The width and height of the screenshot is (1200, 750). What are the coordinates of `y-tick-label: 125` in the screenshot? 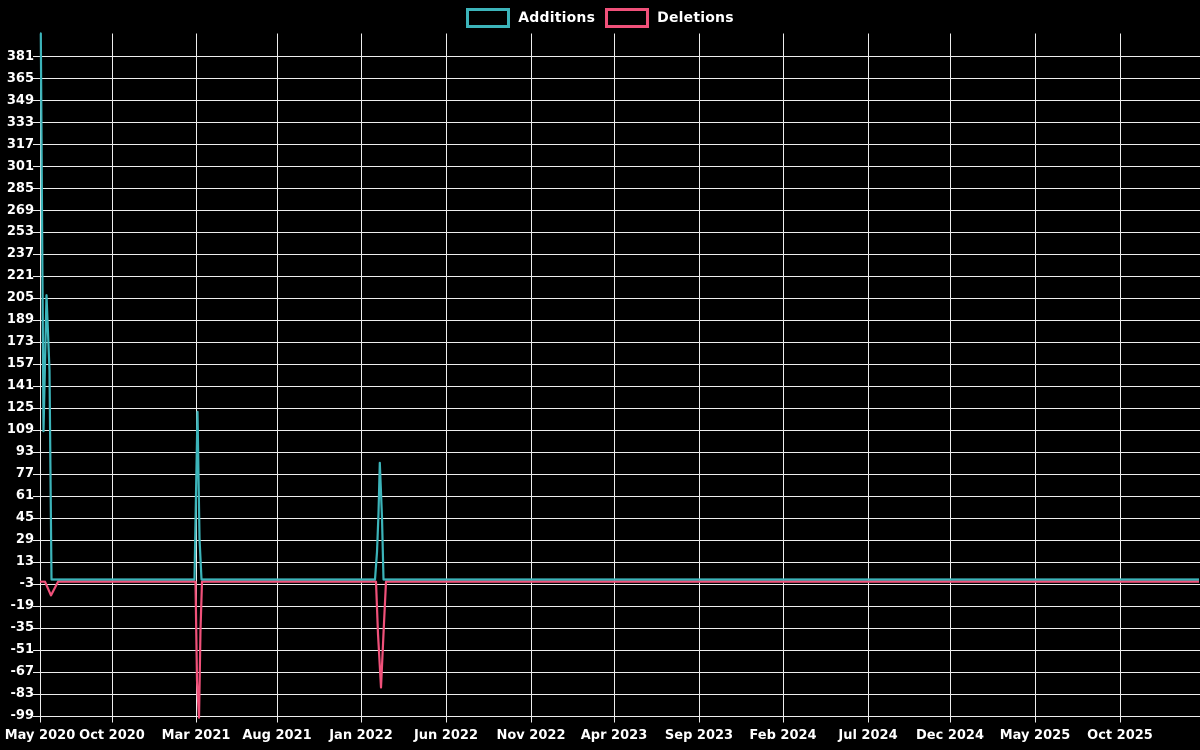 It's located at (20, 408).